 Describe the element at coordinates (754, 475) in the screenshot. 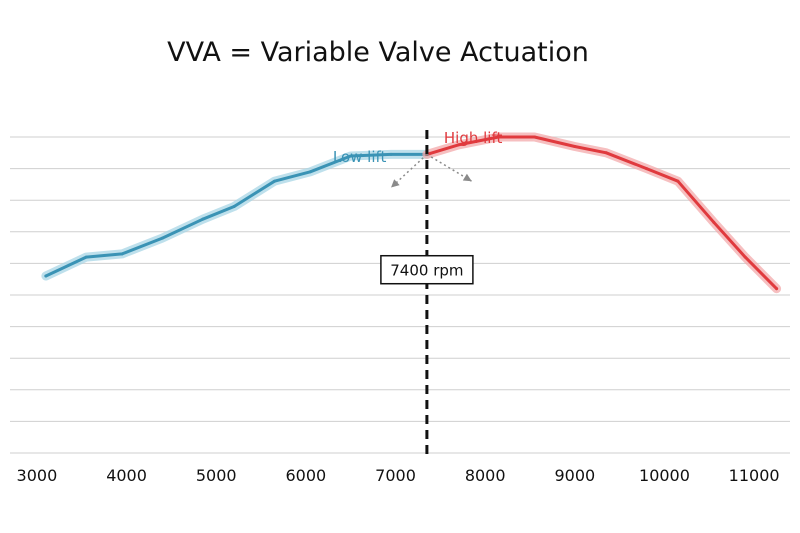

I see `x-tick-label: 11000` at that location.